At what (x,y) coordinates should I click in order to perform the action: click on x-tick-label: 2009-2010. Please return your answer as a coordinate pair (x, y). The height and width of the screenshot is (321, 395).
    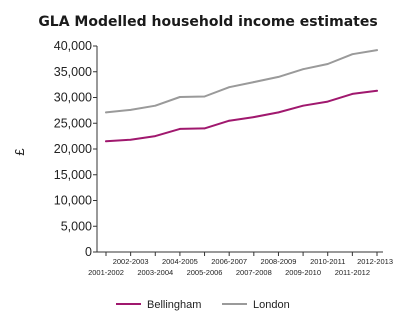
    Looking at the image, I should click on (303, 272).